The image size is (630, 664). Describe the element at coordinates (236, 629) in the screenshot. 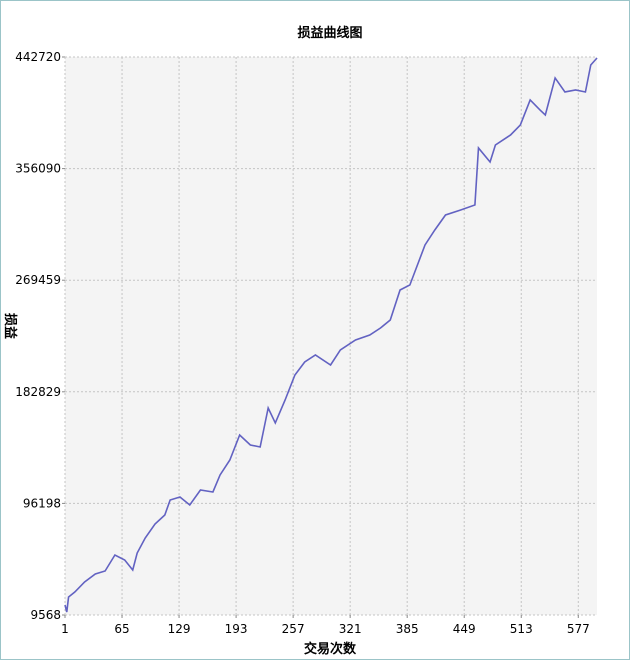

I see `x-tick-label: 193` at that location.